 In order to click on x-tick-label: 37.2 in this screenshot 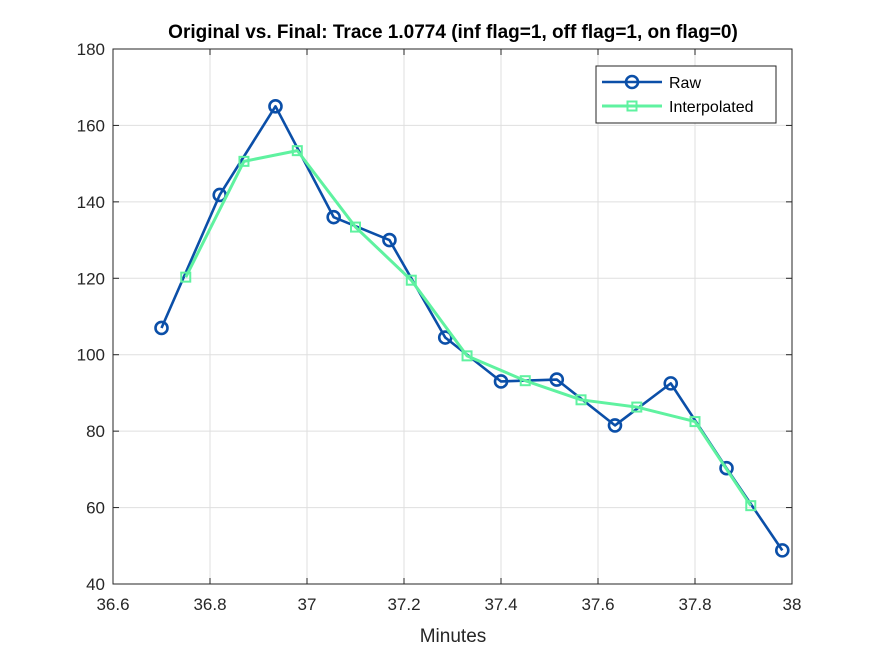, I will do `click(403, 604)`.